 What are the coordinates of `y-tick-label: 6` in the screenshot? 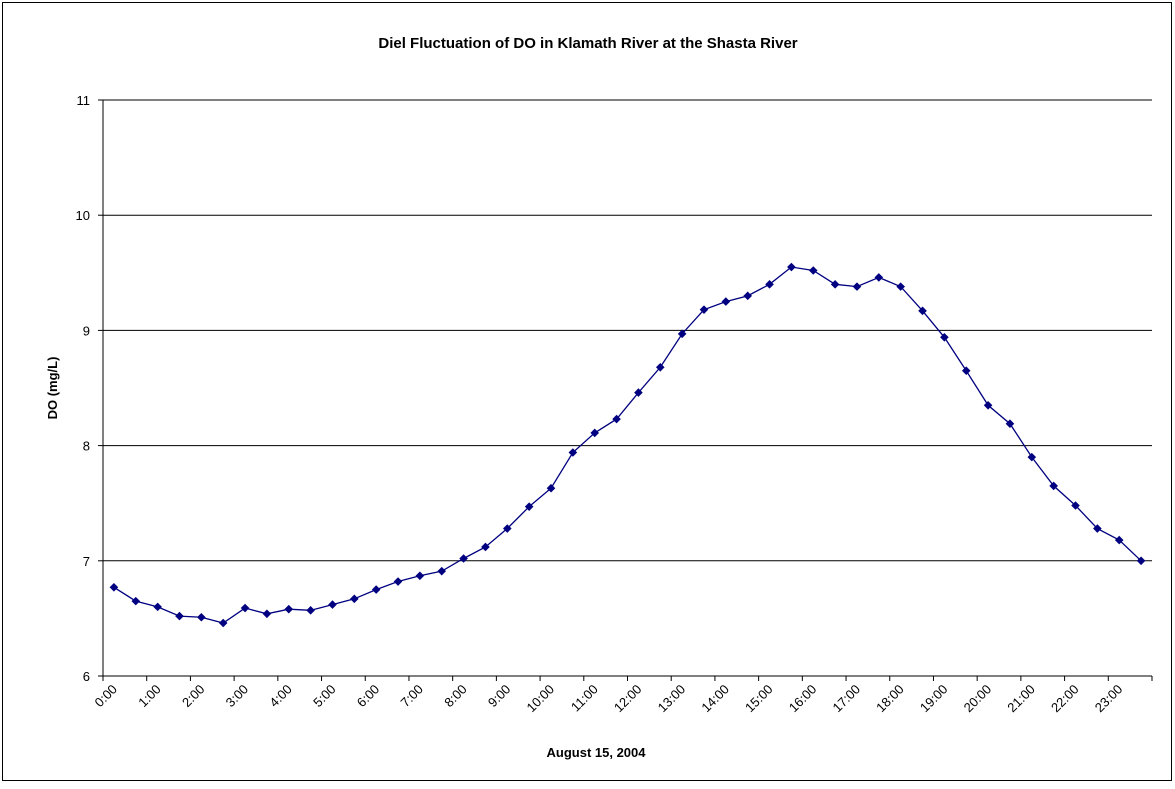 It's located at (86, 676).